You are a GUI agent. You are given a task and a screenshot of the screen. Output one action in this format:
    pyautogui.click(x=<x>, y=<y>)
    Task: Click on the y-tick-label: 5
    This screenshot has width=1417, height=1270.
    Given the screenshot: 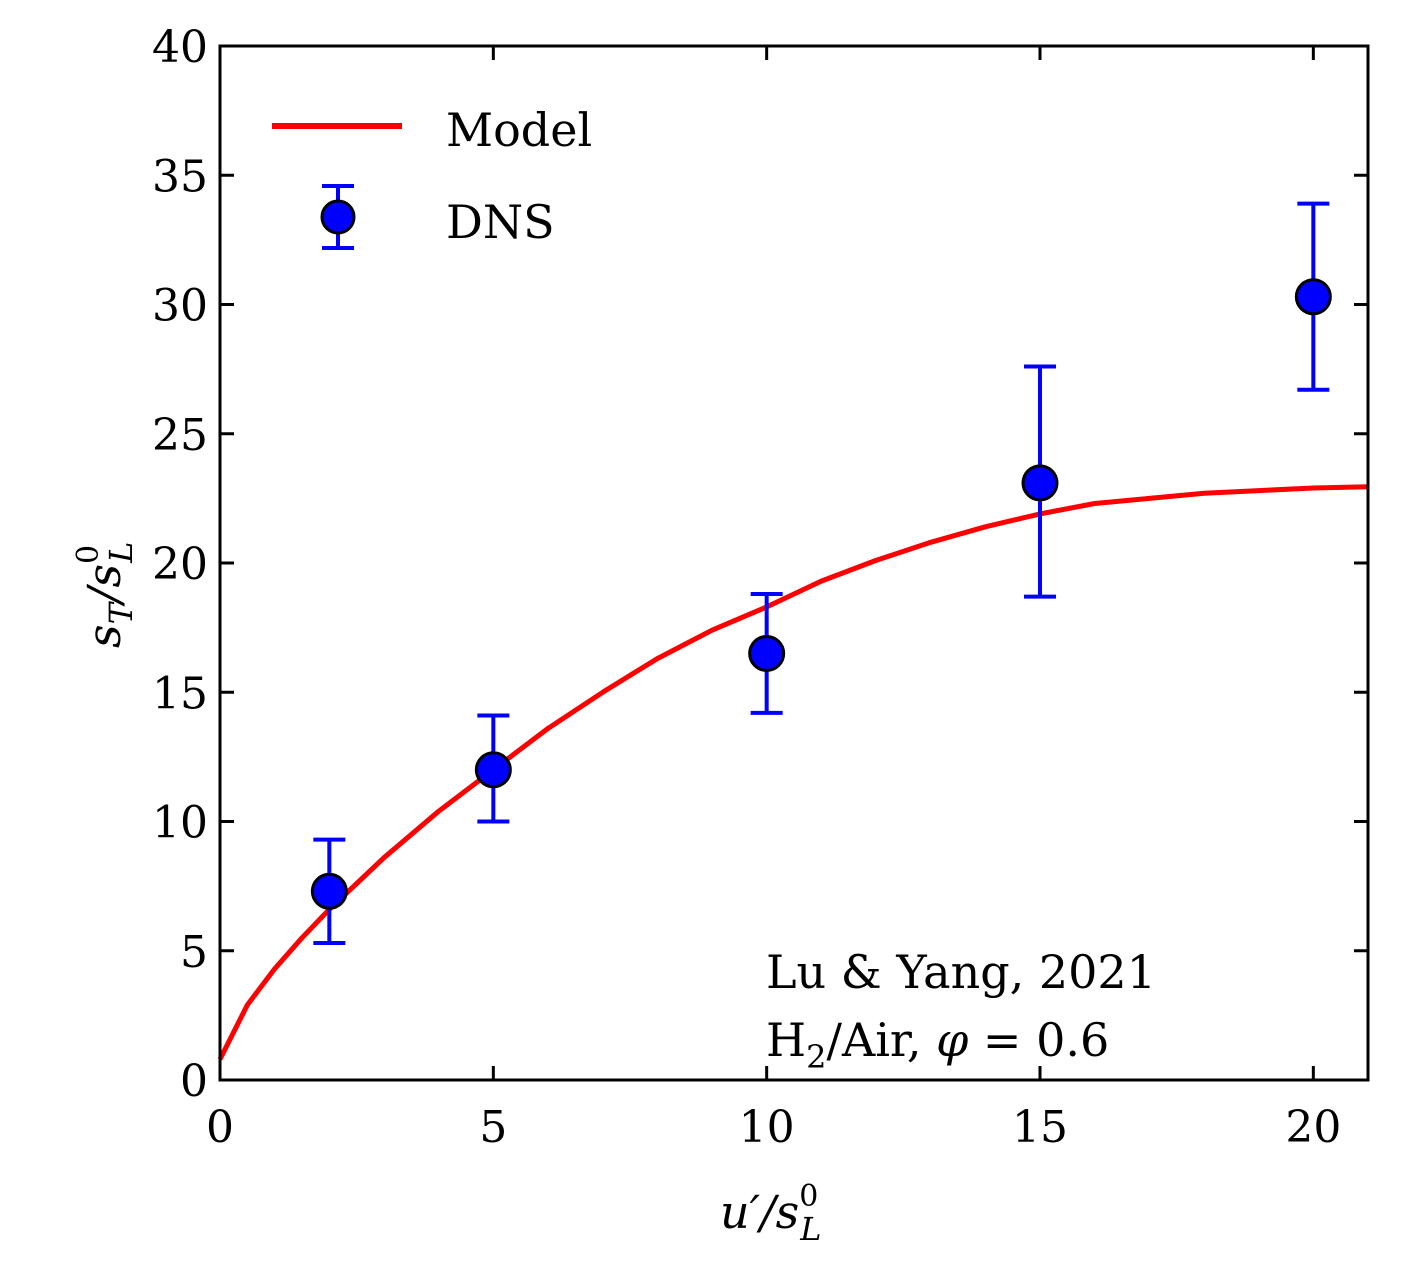 What is the action you would take?
    pyautogui.click(x=194, y=952)
    